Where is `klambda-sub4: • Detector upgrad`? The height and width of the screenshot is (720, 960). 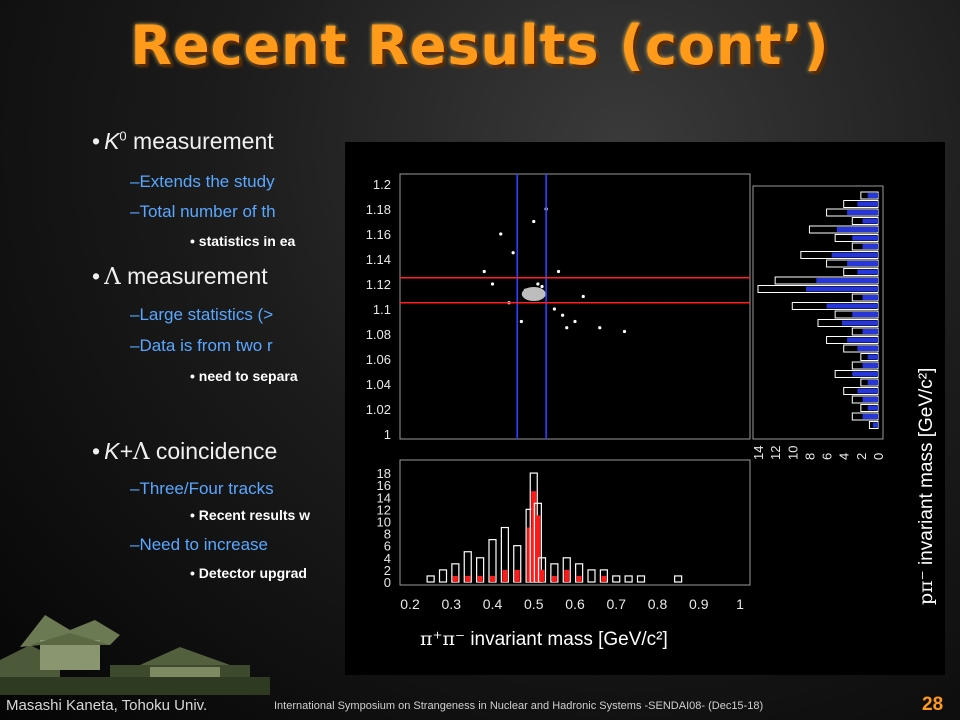 klambda-sub4: • Detector upgrad is located at coordinates (248, 573).